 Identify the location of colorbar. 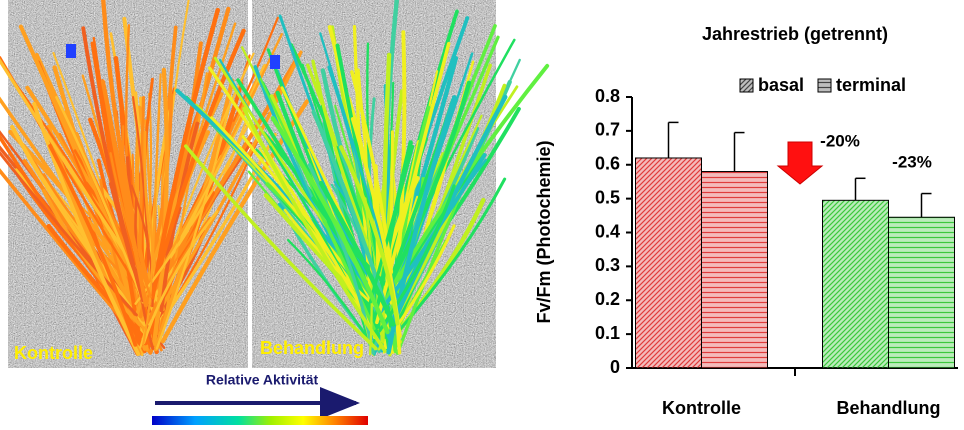
(260, 420).